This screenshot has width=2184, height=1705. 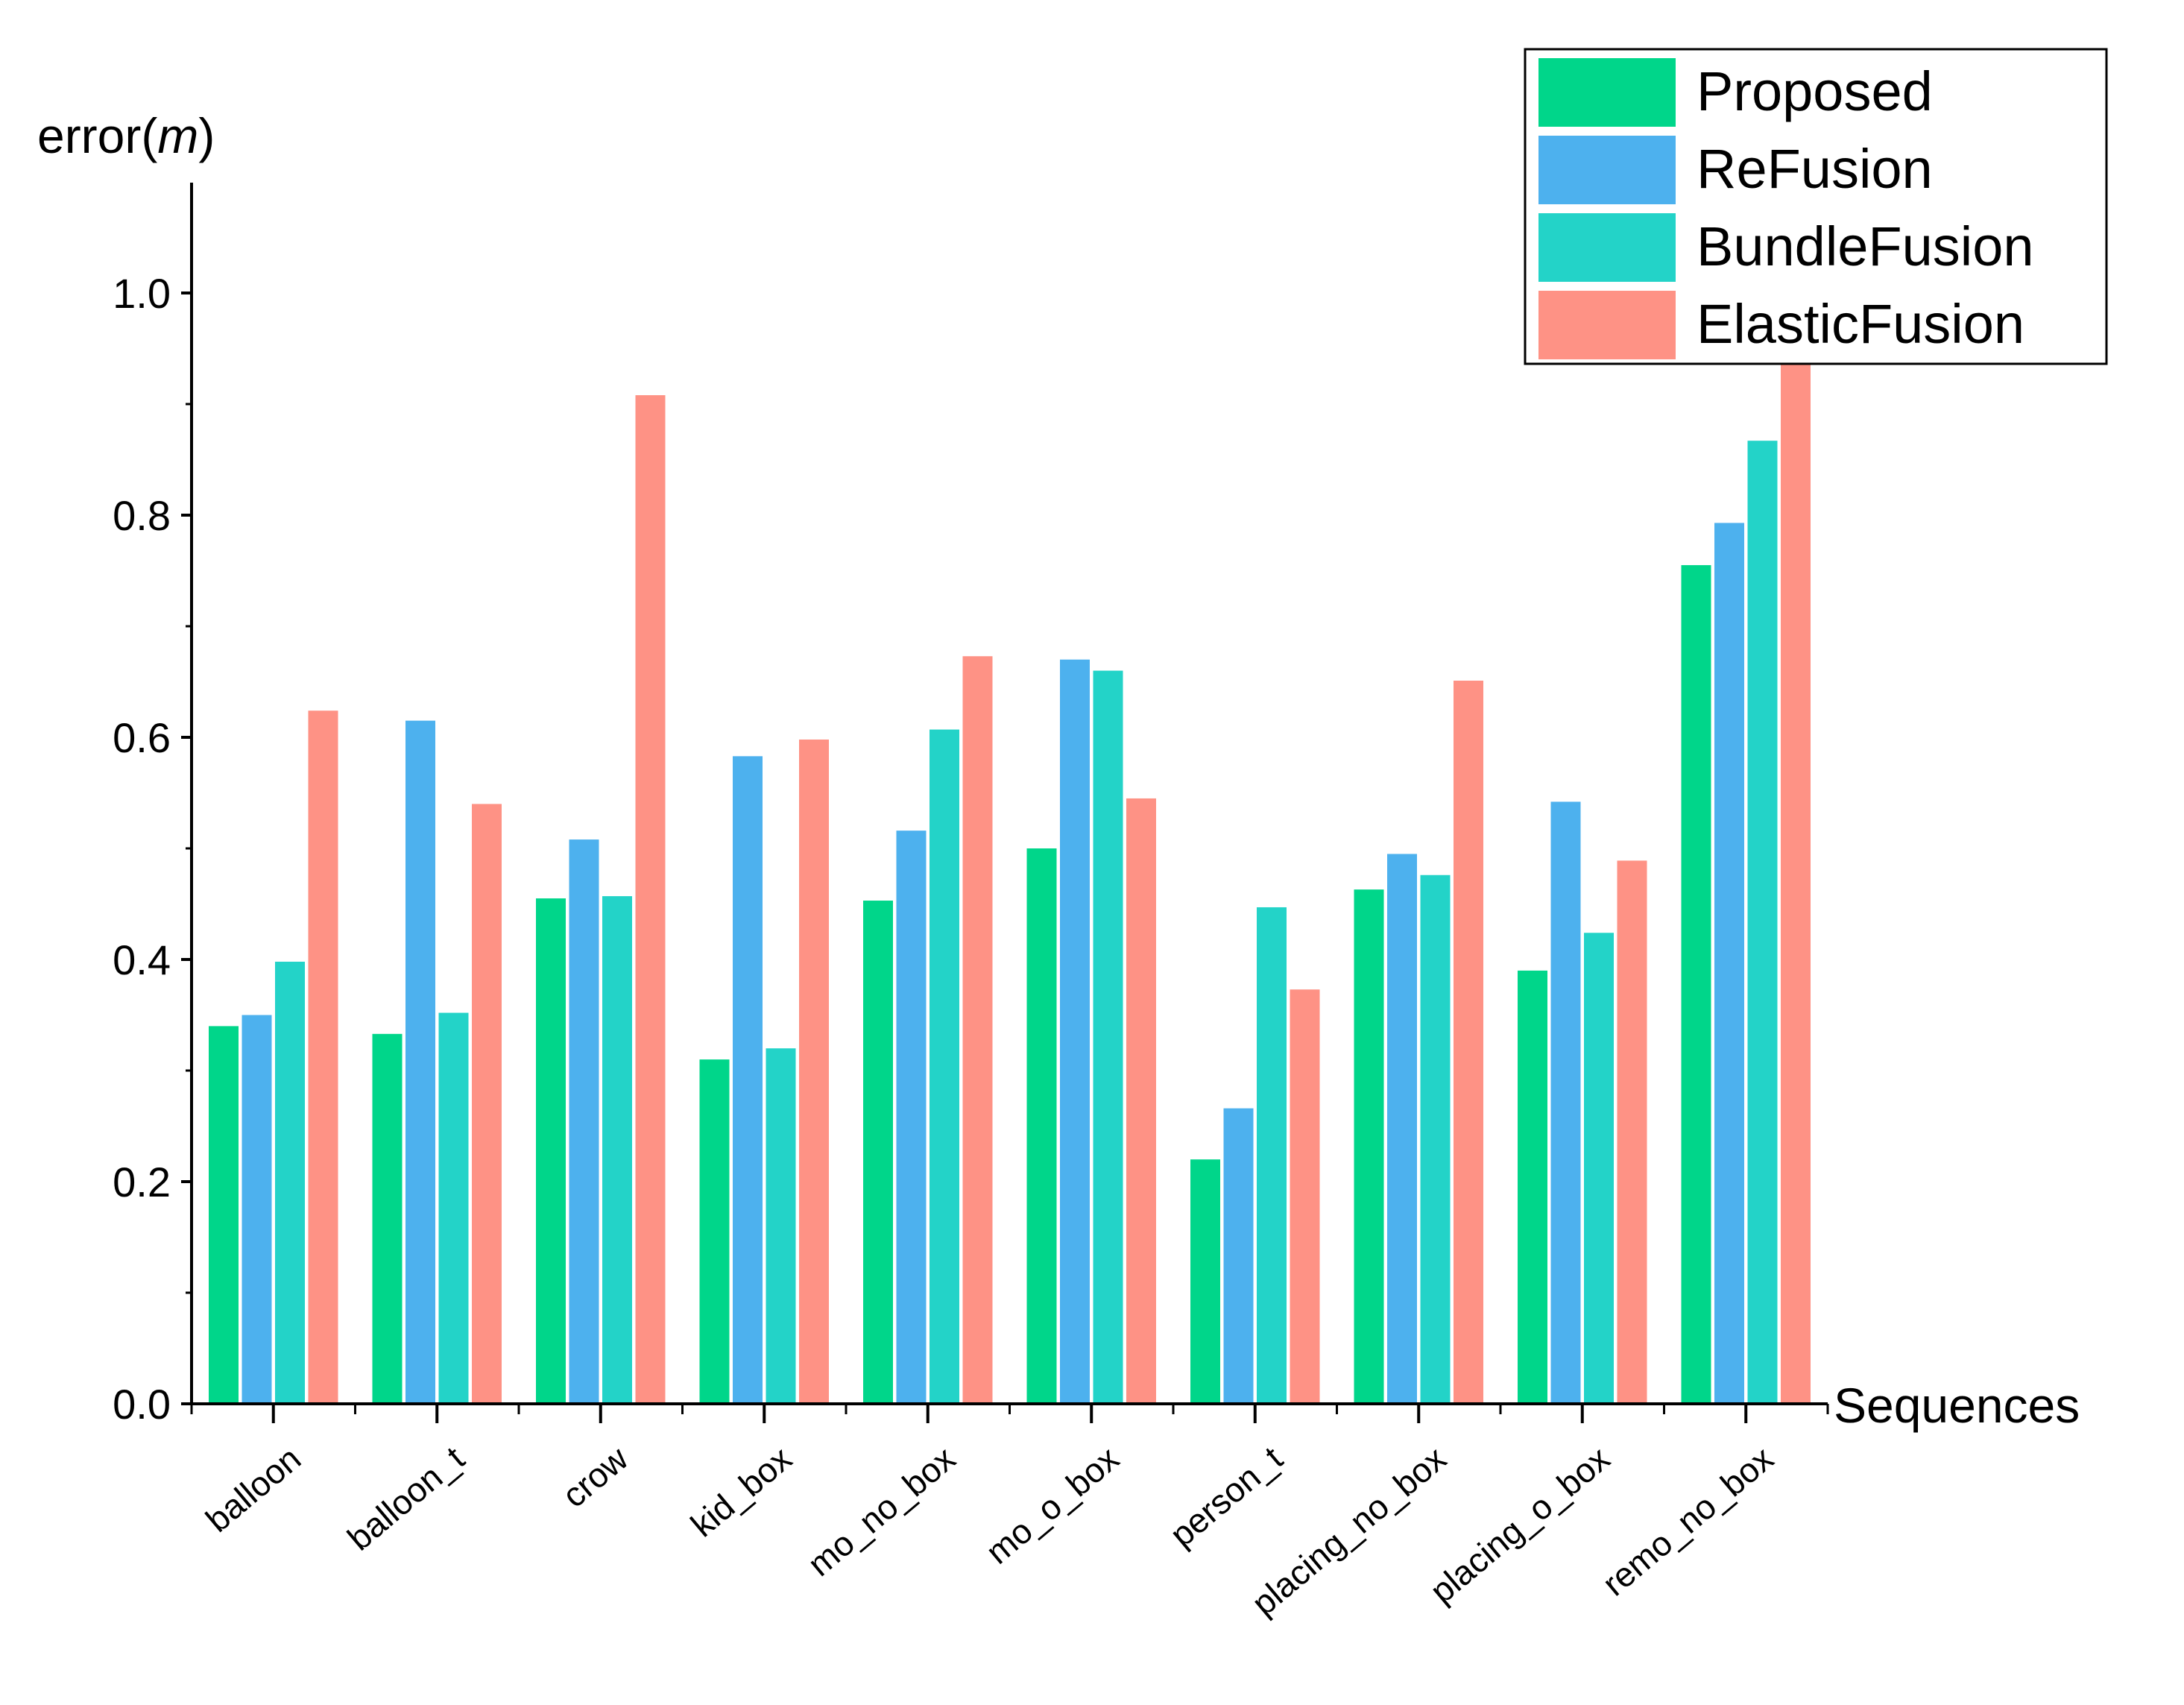 What do you see at coordinates (1468, 1042) in the screenshot?
I see `bar-elasticfusion-placing-no-box` at bounding box center [1468, 1042].